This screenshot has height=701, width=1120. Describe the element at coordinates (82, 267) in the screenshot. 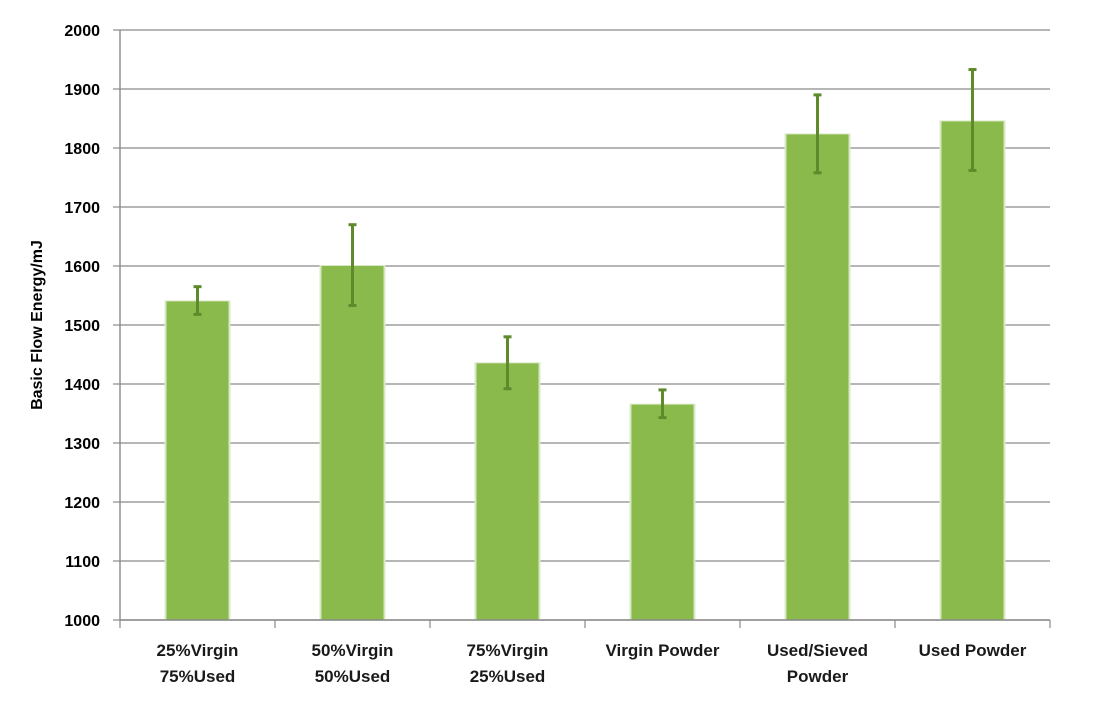

I see `y-tick-label: 1600` at that location.